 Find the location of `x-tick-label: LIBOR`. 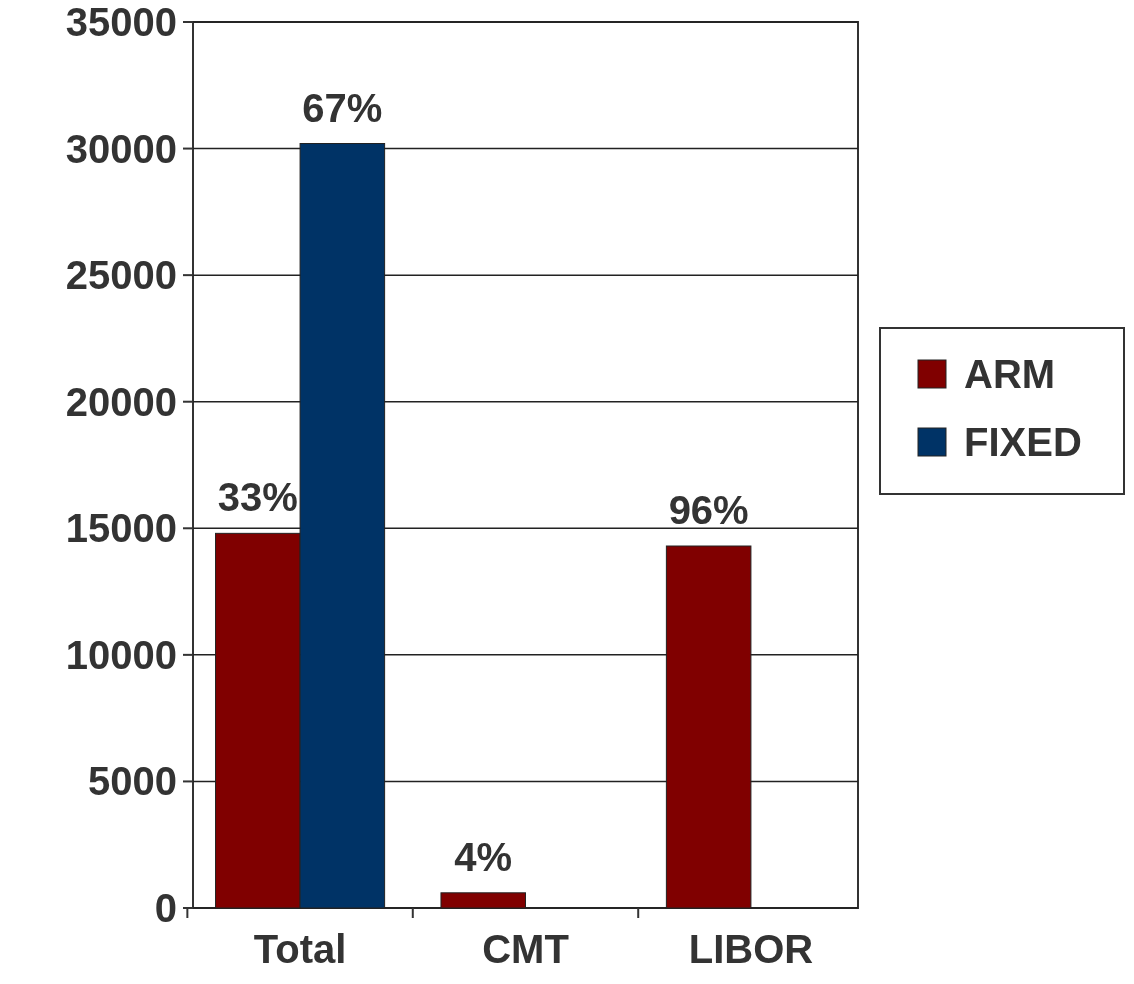

x-tick-label: LIBOR is located at coordinates (751, 949).